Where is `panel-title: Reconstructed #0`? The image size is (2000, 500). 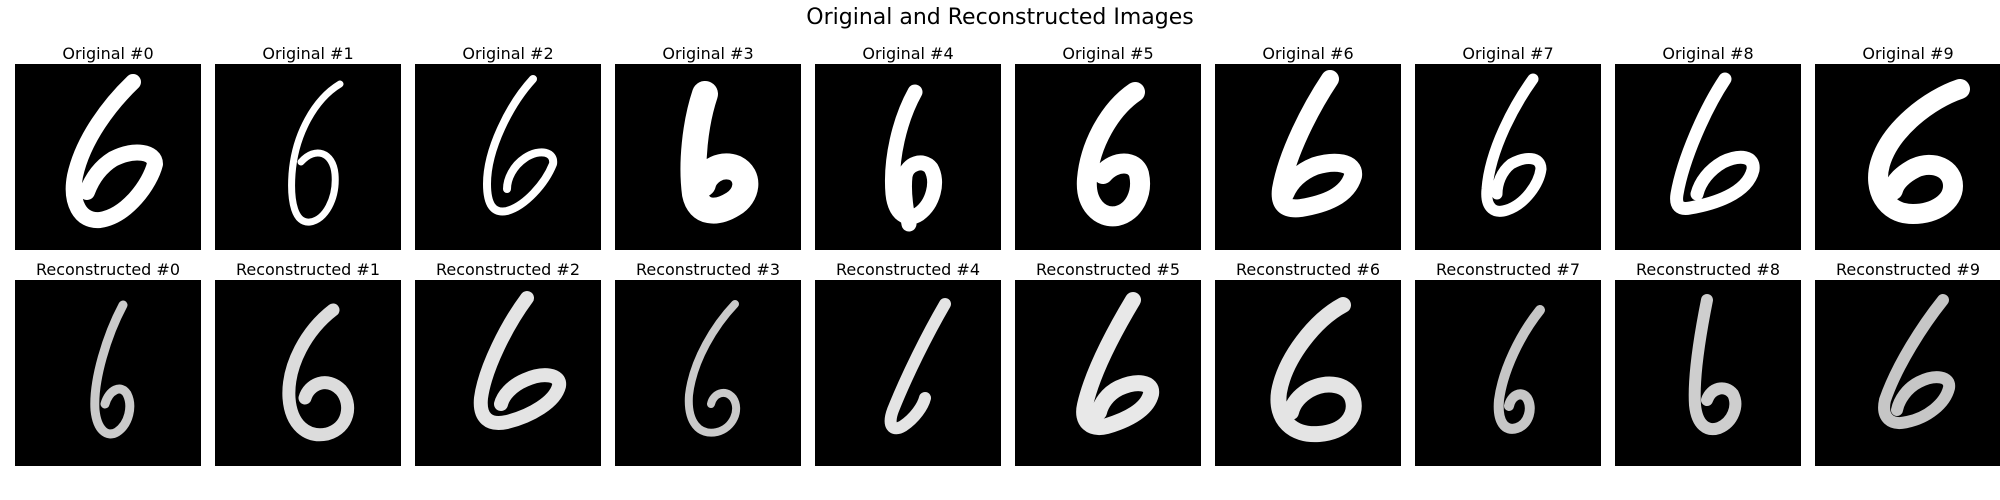
panel-title: Reconstructed #0 is located at coordinates (108, 269).